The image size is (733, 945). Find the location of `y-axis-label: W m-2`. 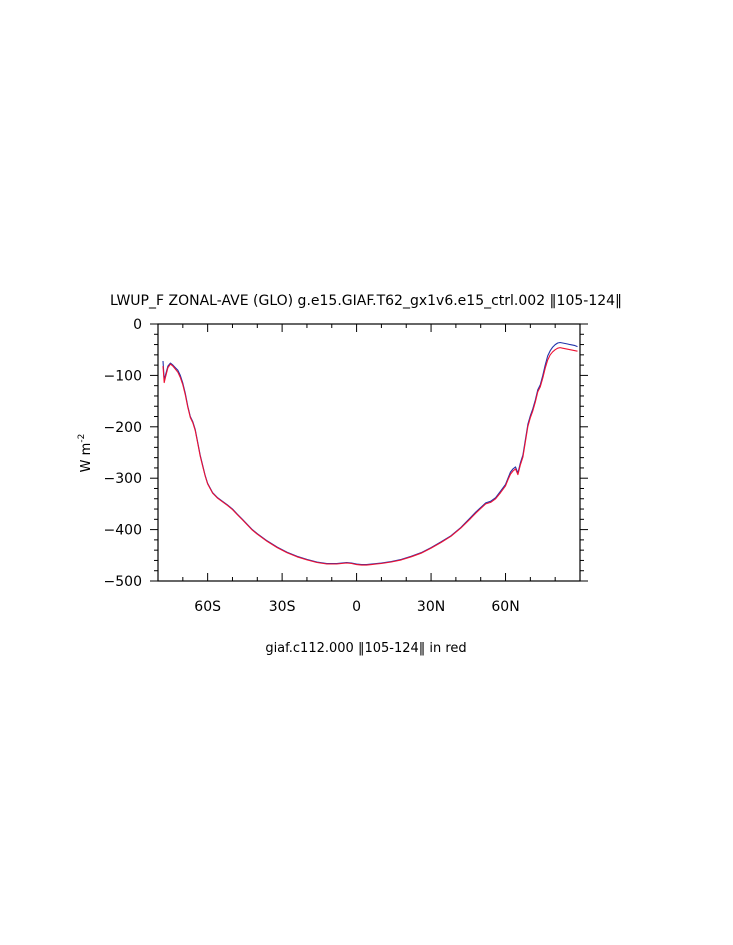

y-axis-label: W m-2 is located at coordinates (85, 453).